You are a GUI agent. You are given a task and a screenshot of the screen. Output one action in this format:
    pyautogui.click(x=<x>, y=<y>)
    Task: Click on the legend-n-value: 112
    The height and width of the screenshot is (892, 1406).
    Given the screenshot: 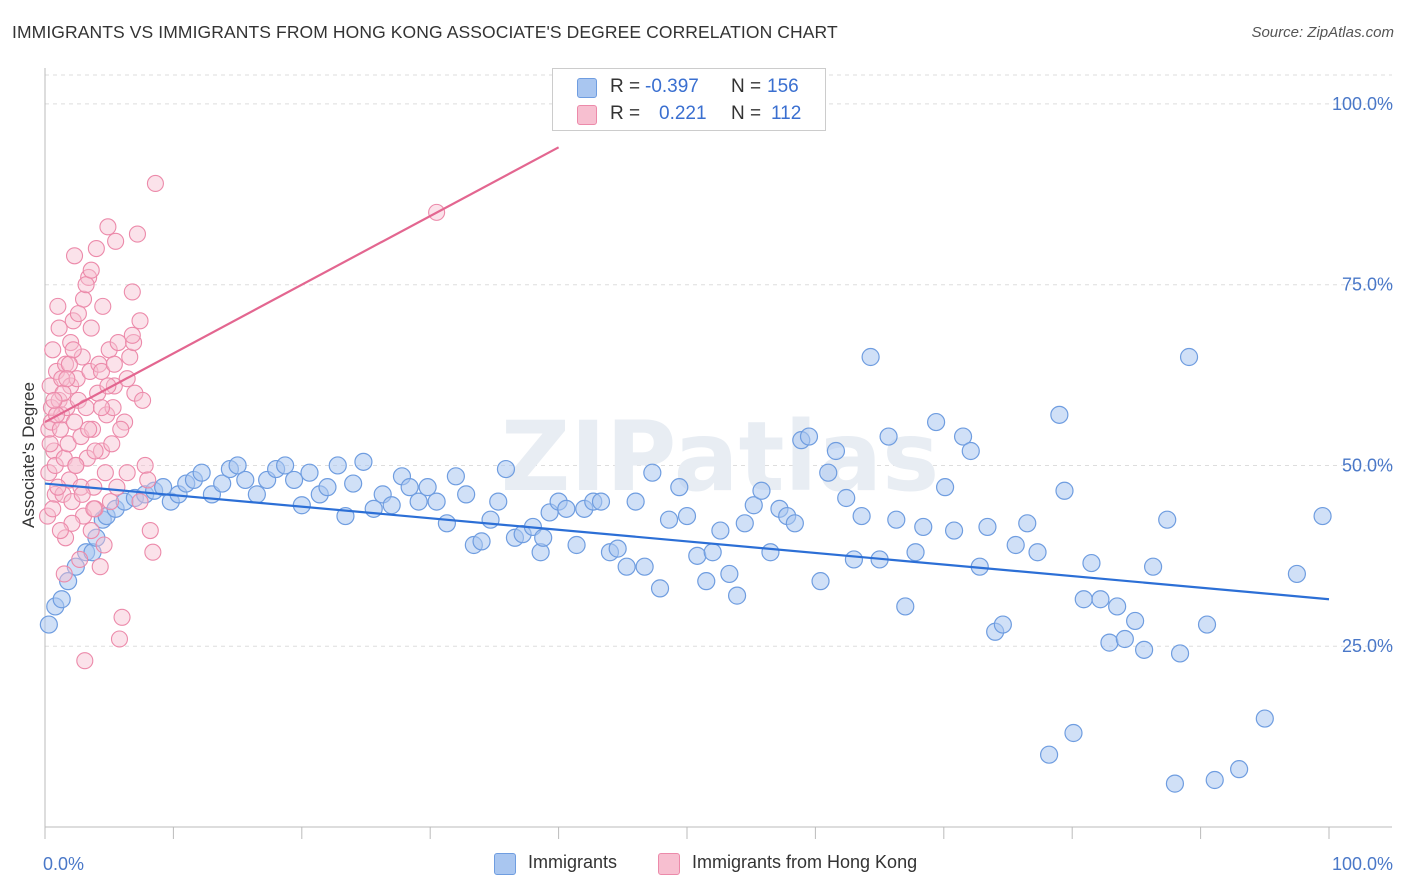 What is the action you would take?
    pyautogui.click(x=786, y=113)
    